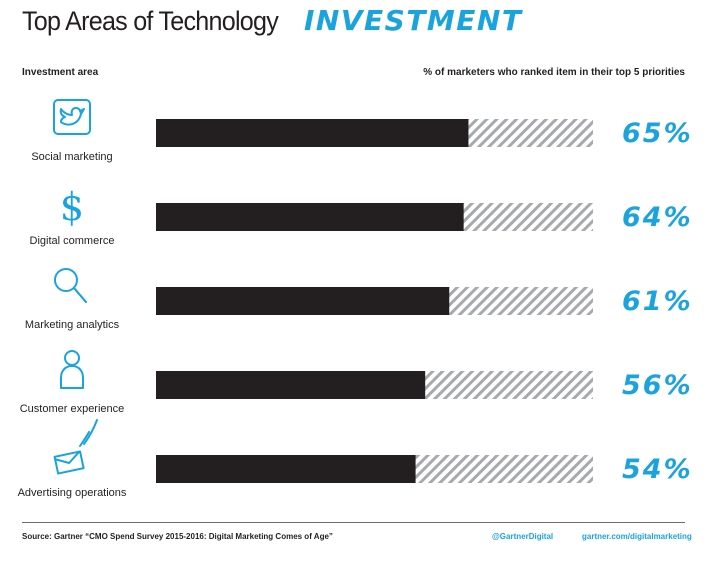 The image size is (713, 571). I want to click on value-label: 61%, so click(657, 301).